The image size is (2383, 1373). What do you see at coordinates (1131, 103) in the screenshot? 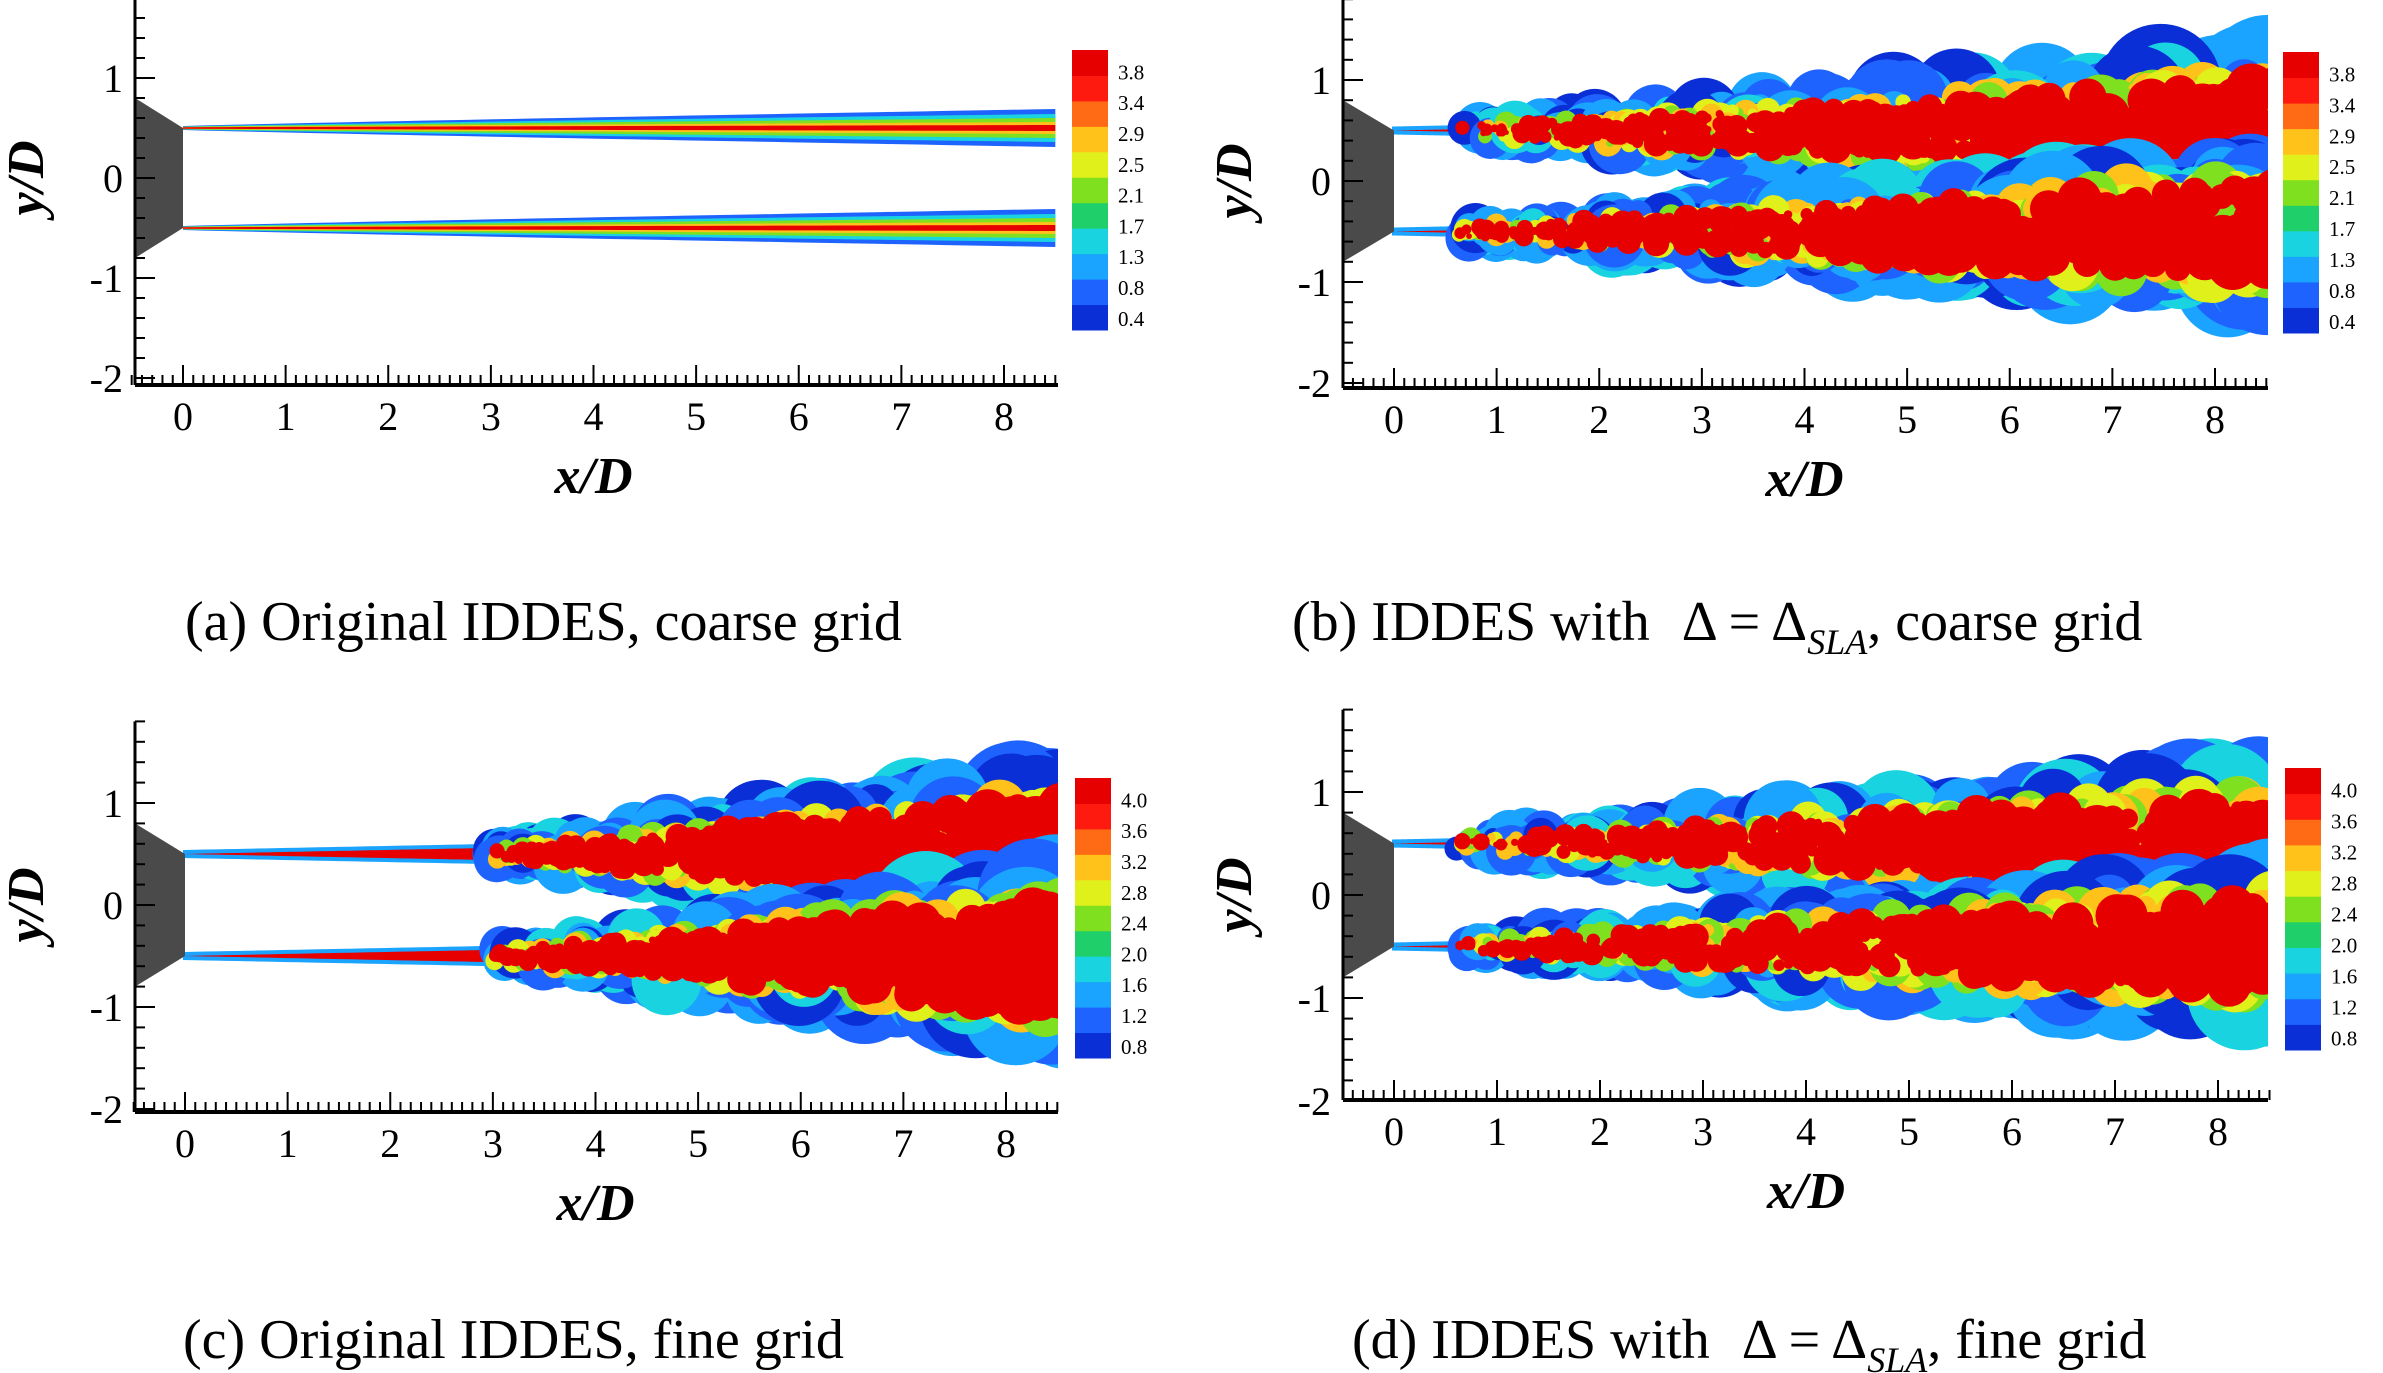
I see `colorbar-label: 3.4` at bounding box center [1131, 103].